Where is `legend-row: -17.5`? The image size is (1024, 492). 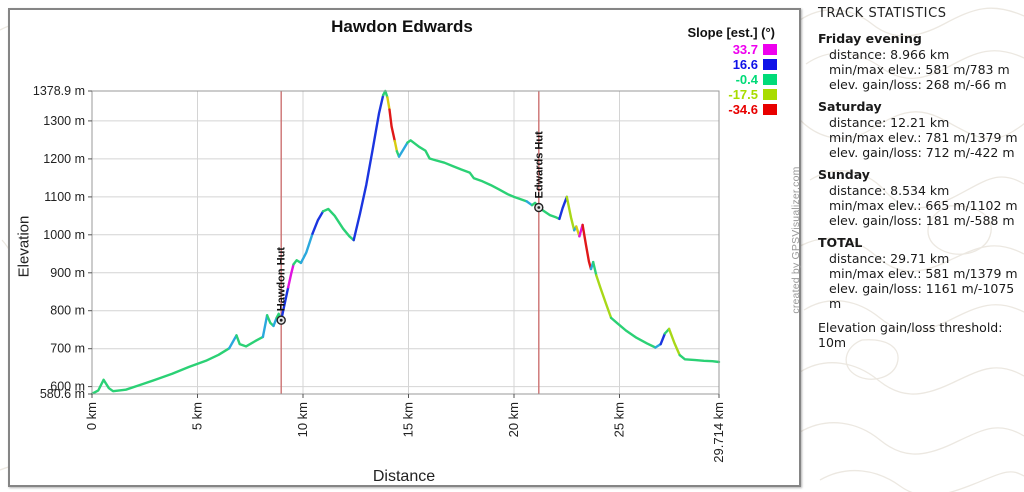
legend-row: -17.5 is located at coordinates (732, 94).